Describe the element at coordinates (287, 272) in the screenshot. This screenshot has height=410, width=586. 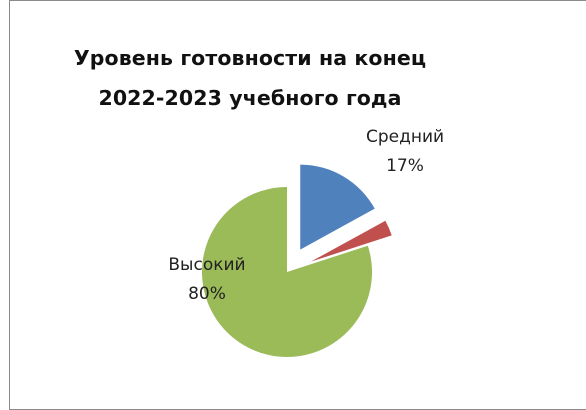
I see `pie-slice-Высокий` at that location.